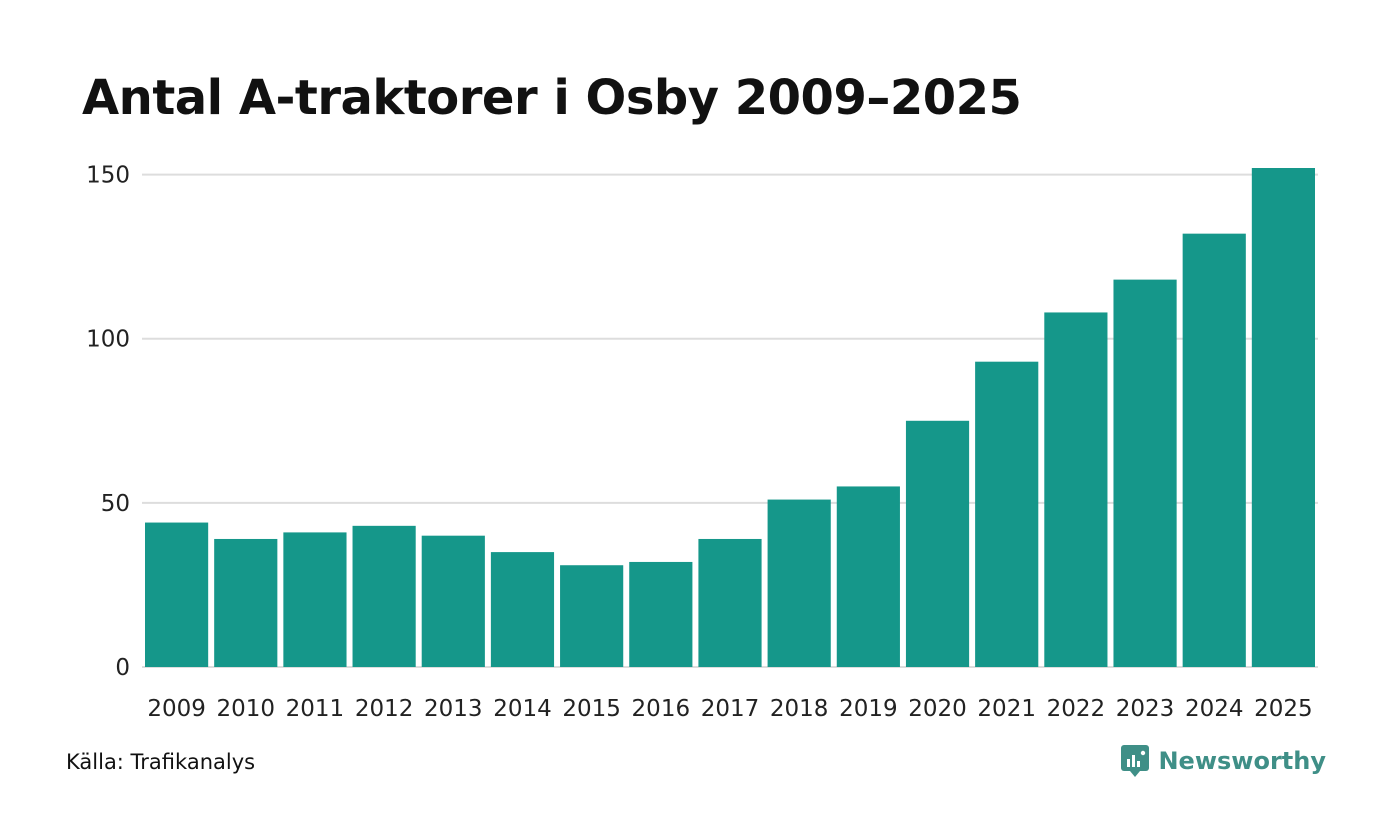 The image size is (1400, 840). I want to click on y-axis-ticks: 0 50 100 150, so click(108, 422).